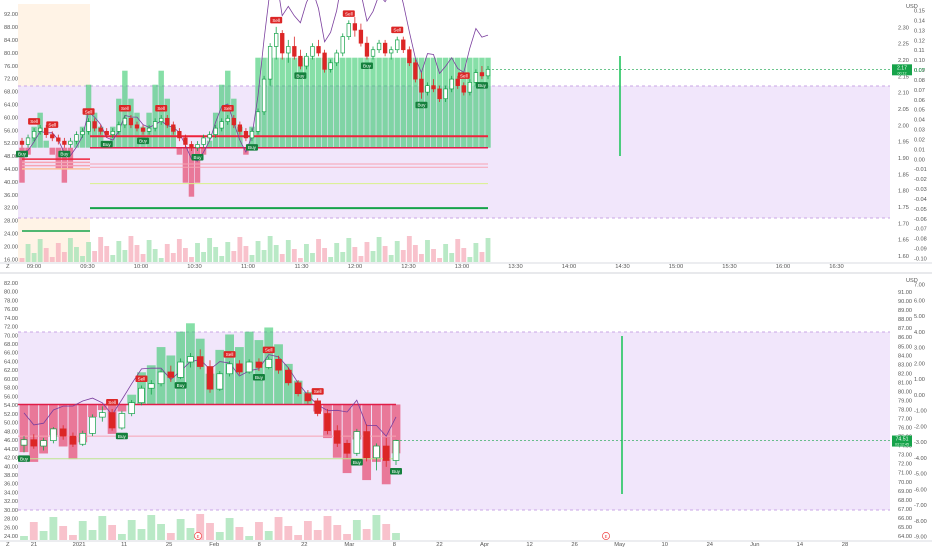  I want to click on x-axis-label: 26, so click(574, 545).